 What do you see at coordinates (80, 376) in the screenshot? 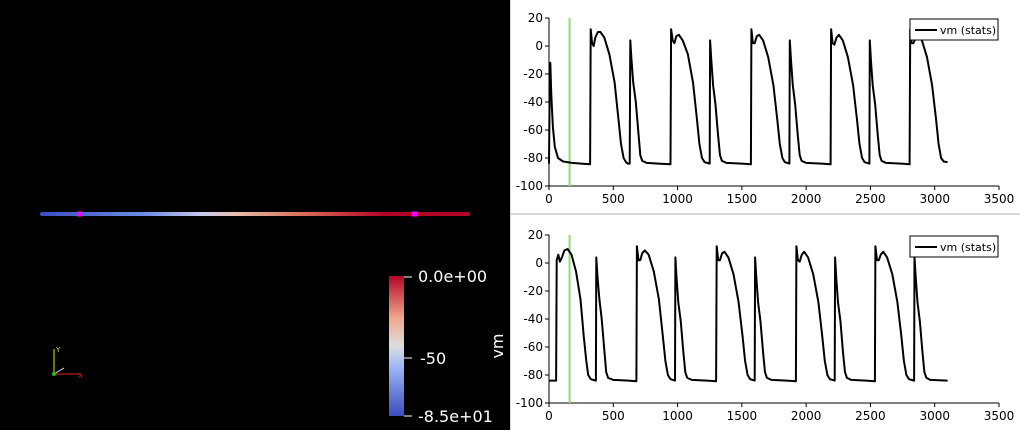
I see `axis-x-label: X` at bounding box center [80, 376].